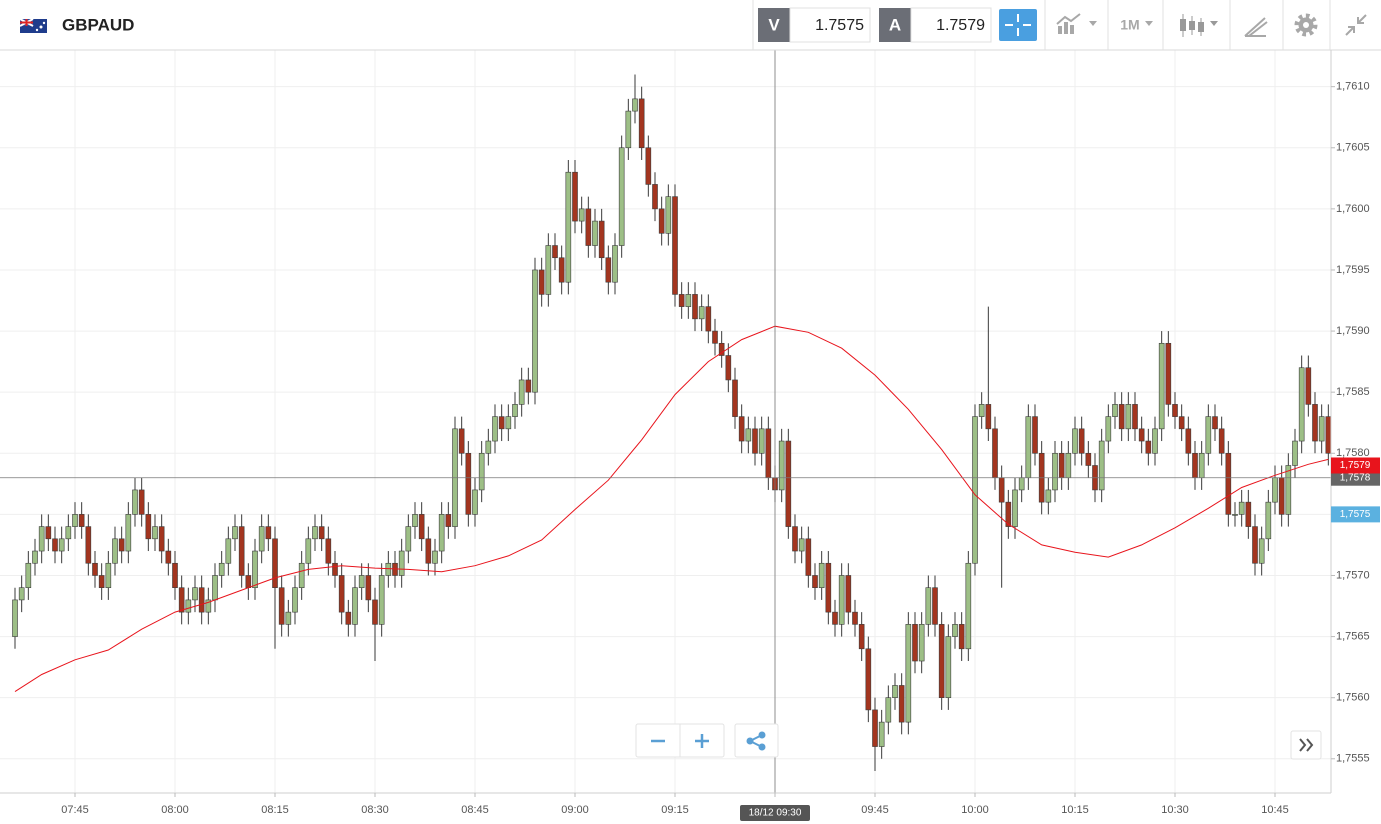 Image resolution: width=1381 pixels, height=824 pixels. I want to click on bid-label: V, so click(774, 24).